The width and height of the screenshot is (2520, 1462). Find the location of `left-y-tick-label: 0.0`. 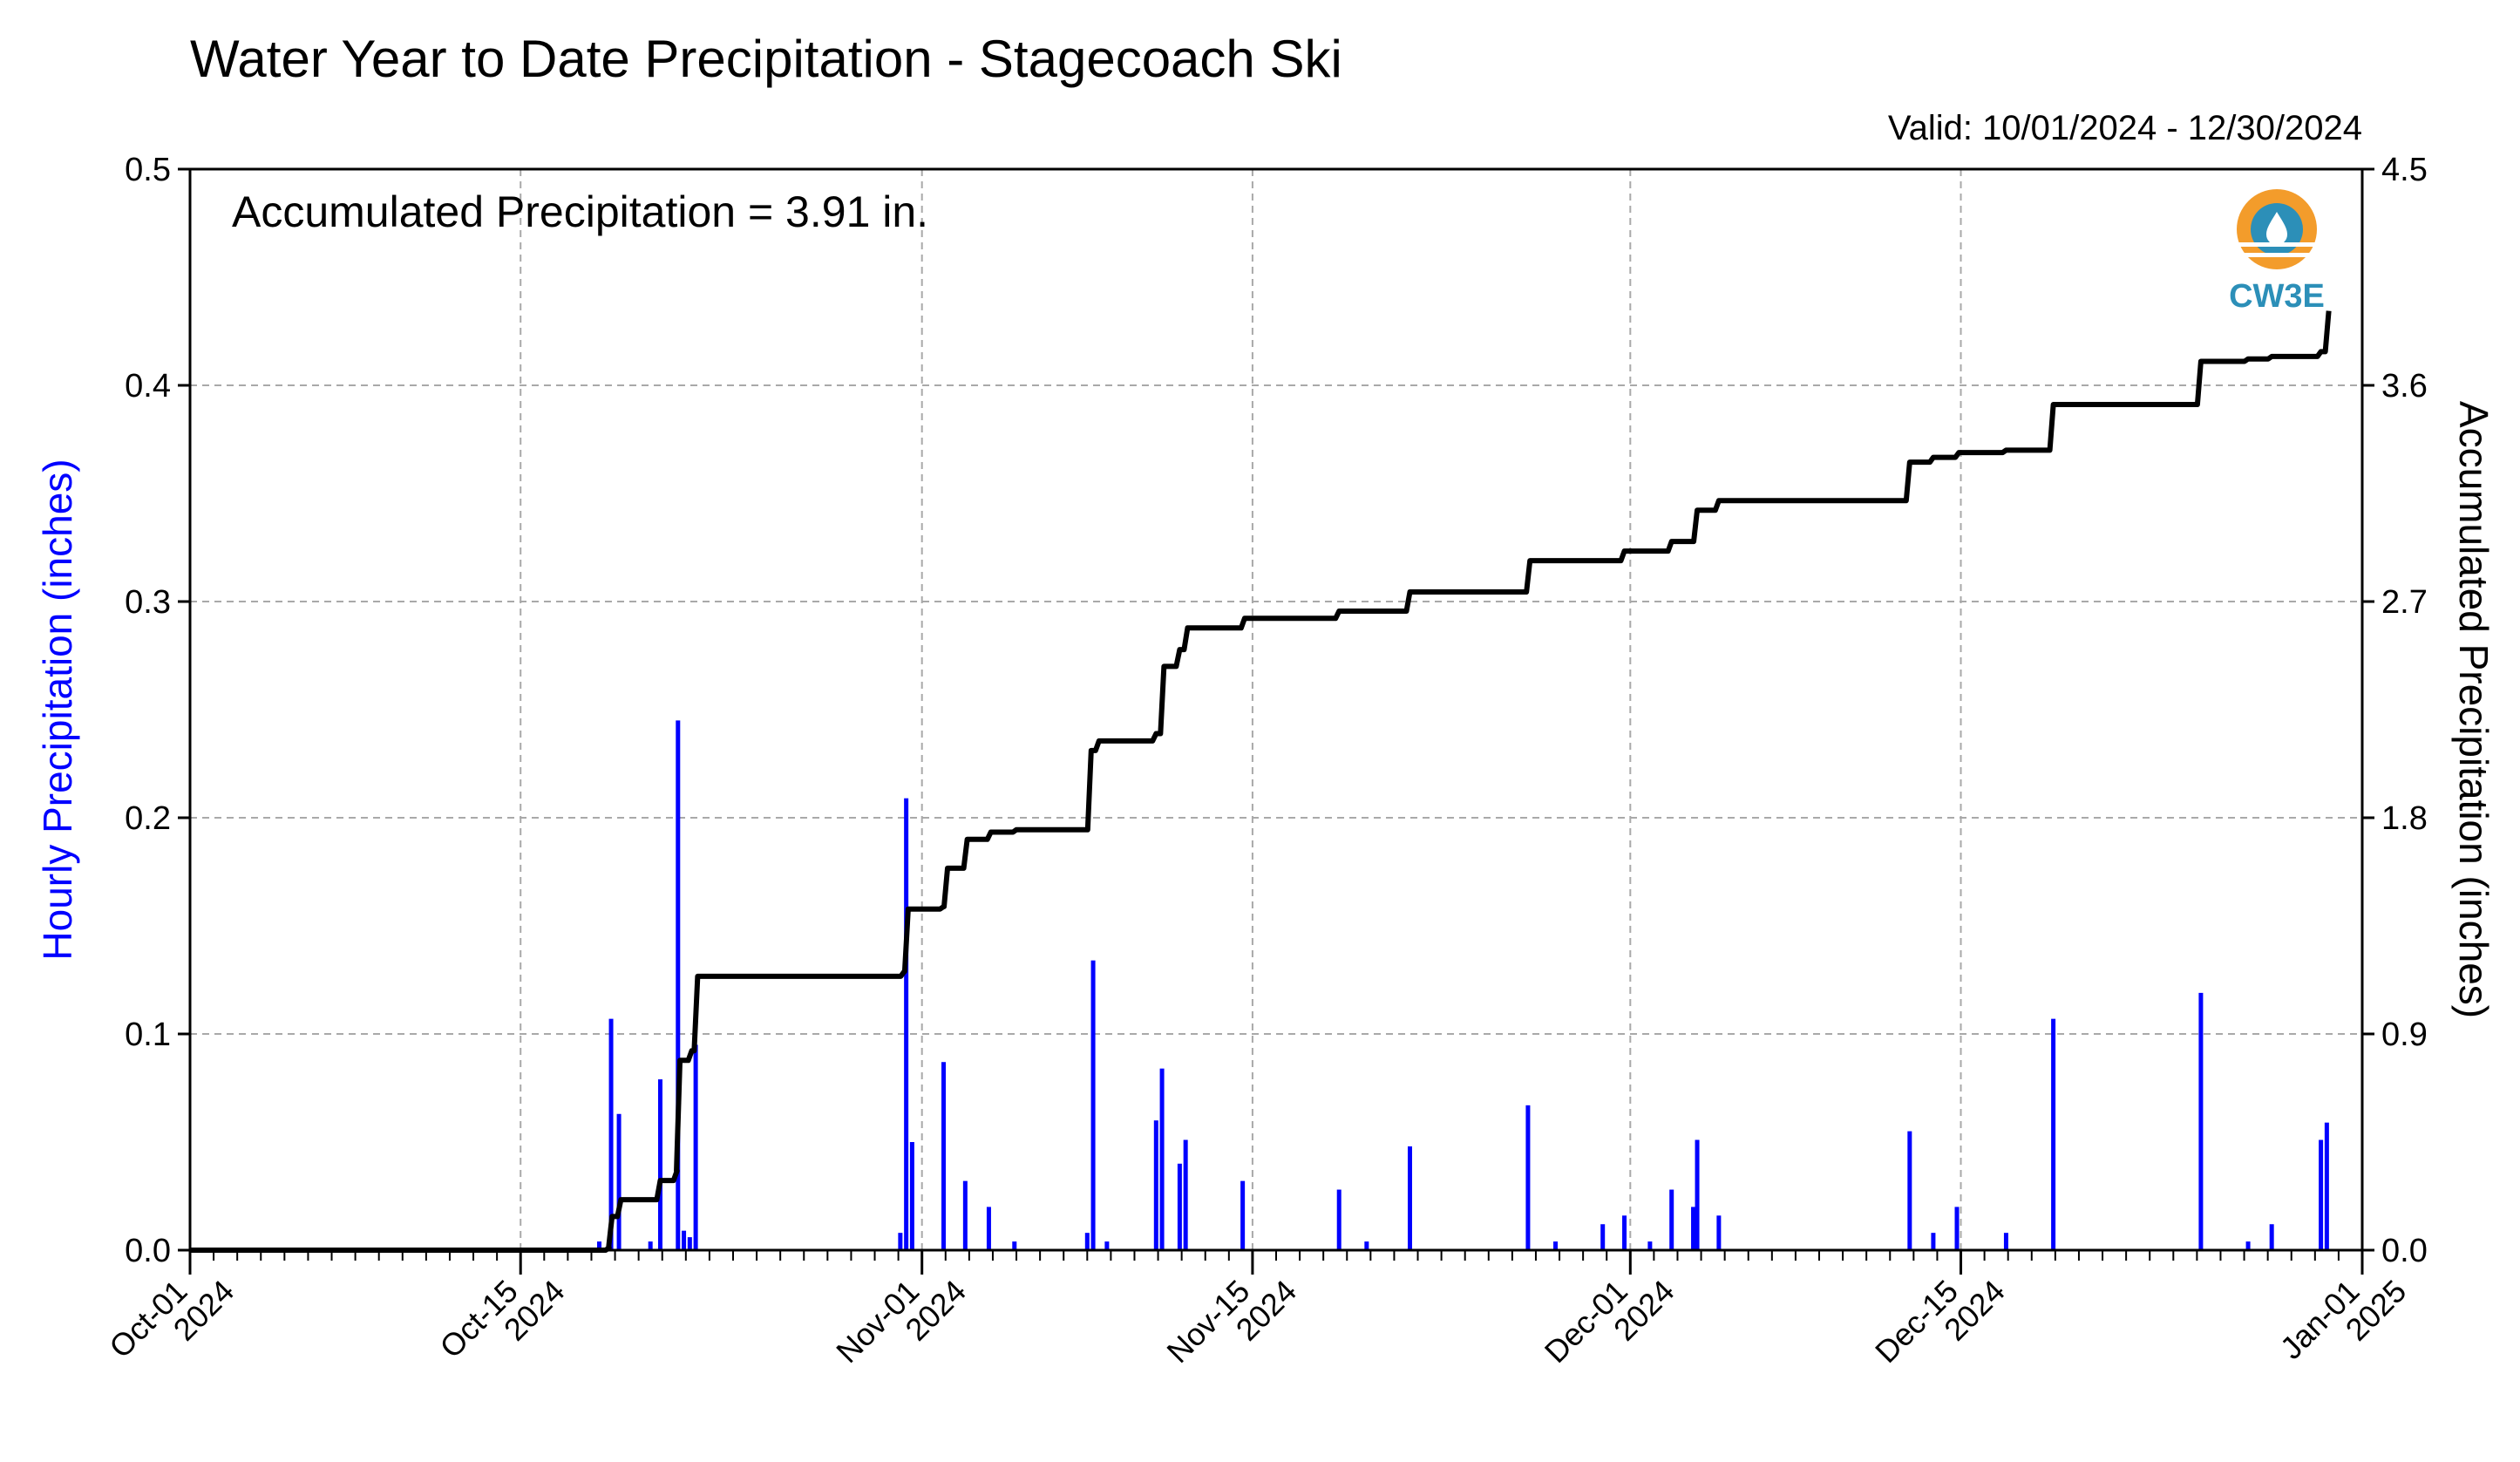

left-y-tick-label: 0.0 is located at coordinates (148, 1251).